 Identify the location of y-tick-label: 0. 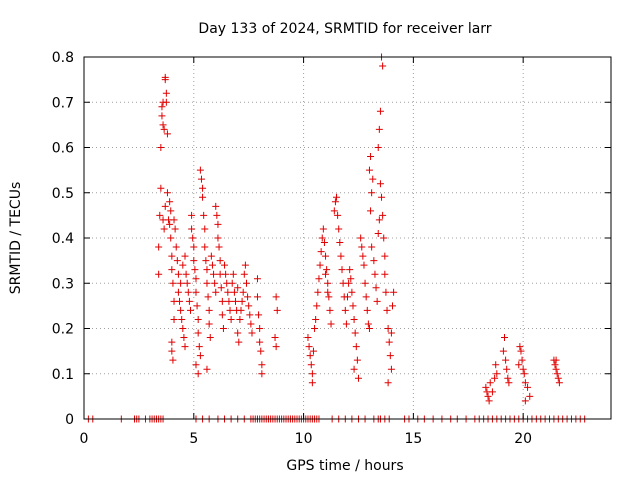
(69, 420).